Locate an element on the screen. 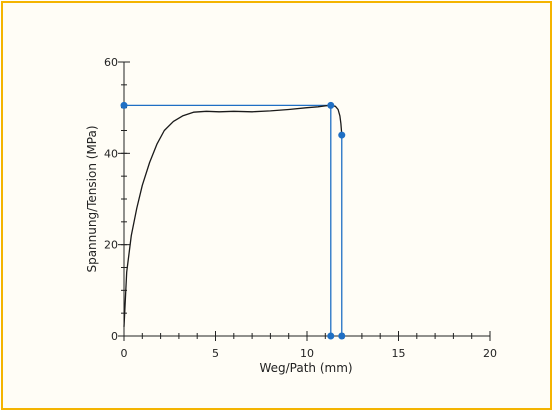 This screenshot has width=557, height=415. y-tick-label: 20 is located at coordinates (111, 245).